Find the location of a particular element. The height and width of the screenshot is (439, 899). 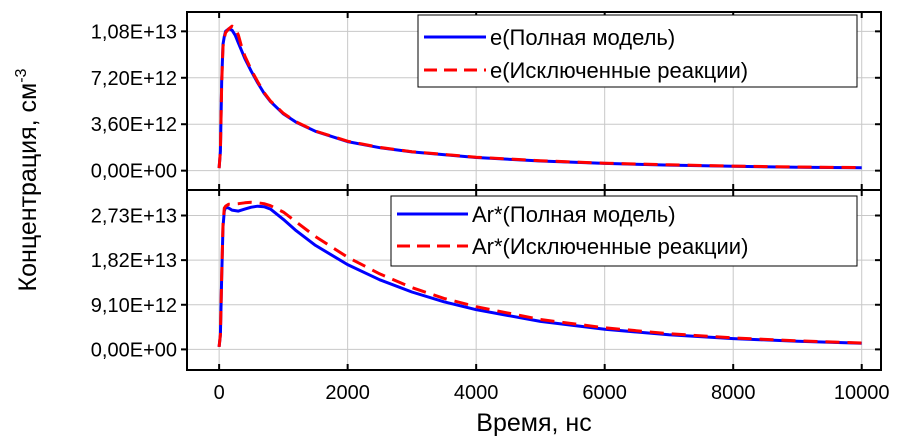

x-axis-ticks: 0 2000 4000 6000 8000 10000 is located at coordinates (552, 393).